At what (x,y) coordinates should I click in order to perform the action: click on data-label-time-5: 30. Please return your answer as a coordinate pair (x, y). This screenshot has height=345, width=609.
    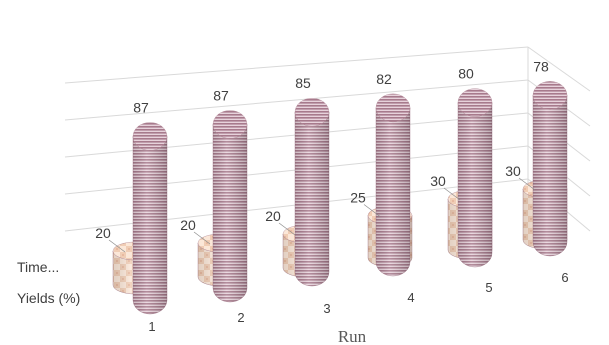
    Looking at the image, I should click on (438, 181).